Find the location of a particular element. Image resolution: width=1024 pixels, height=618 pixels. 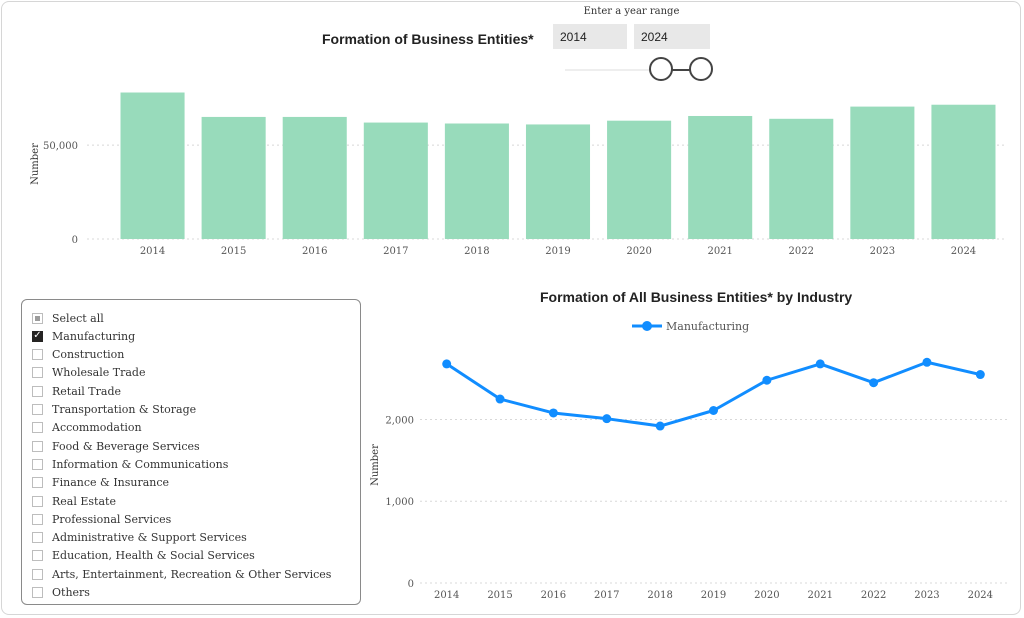

filter-item-real-estate: Real Estate is located at coordinates (74, 501).